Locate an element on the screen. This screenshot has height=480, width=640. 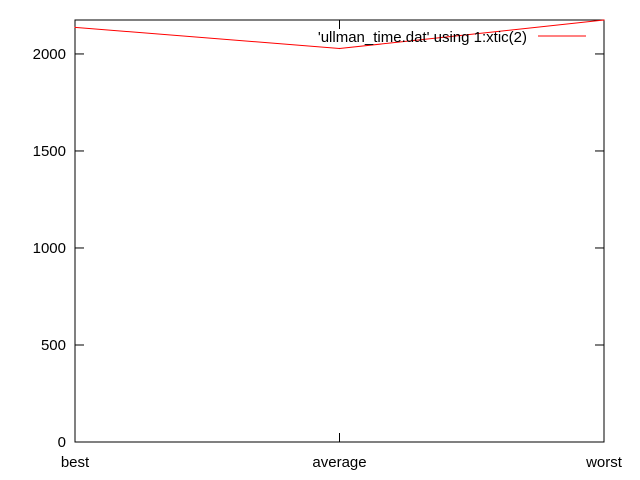
y-tick-label: 500 is located at coordinates (53, 345).